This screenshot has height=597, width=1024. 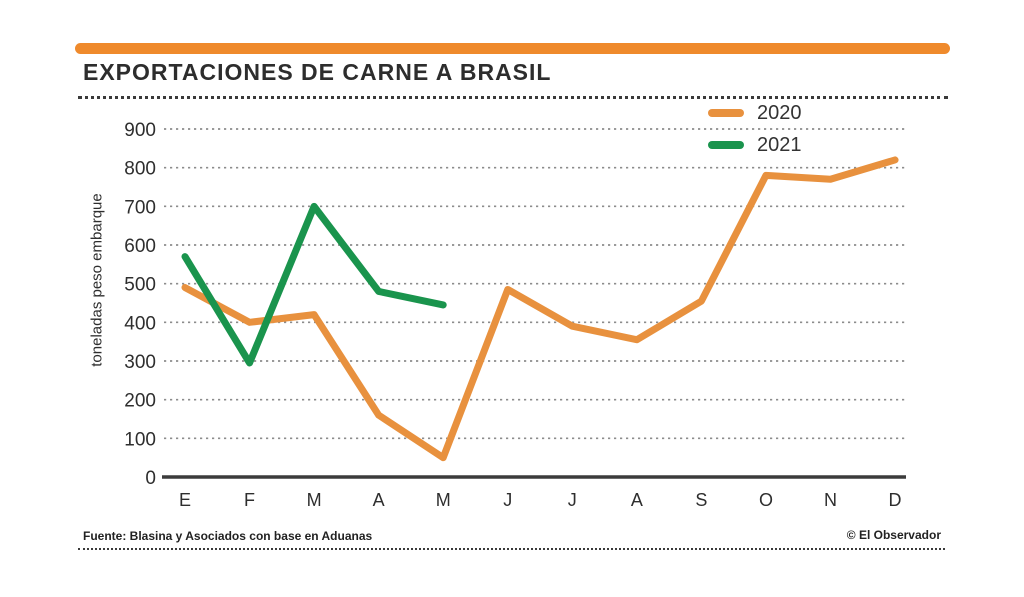 What do you see at coordinates (511, 547) in the screenshot?
I see `footer-underline` at bounding box center [511, 547].